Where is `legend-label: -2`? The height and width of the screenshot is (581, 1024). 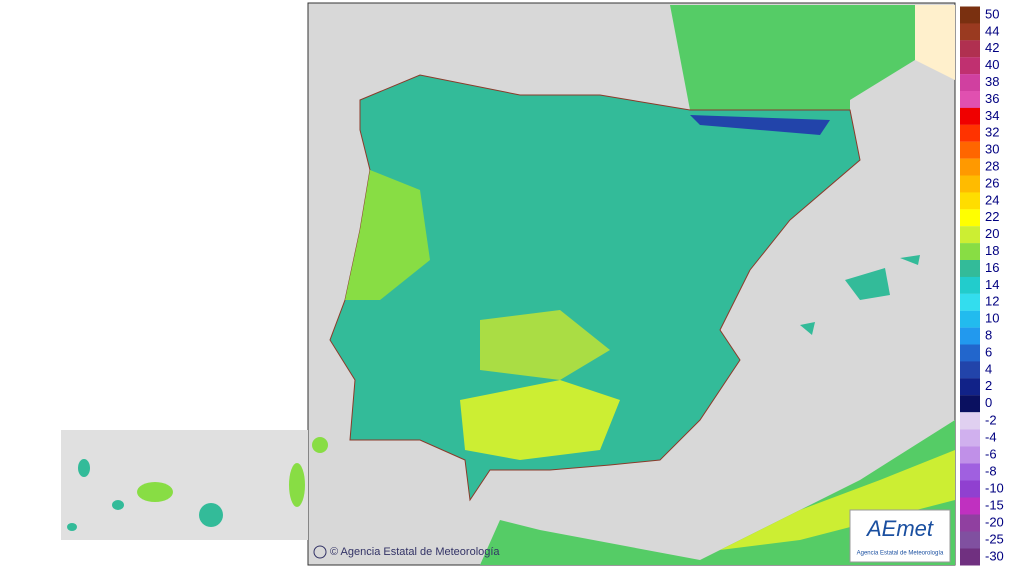 legend-label: -2 is located at coordinates (991, 419).